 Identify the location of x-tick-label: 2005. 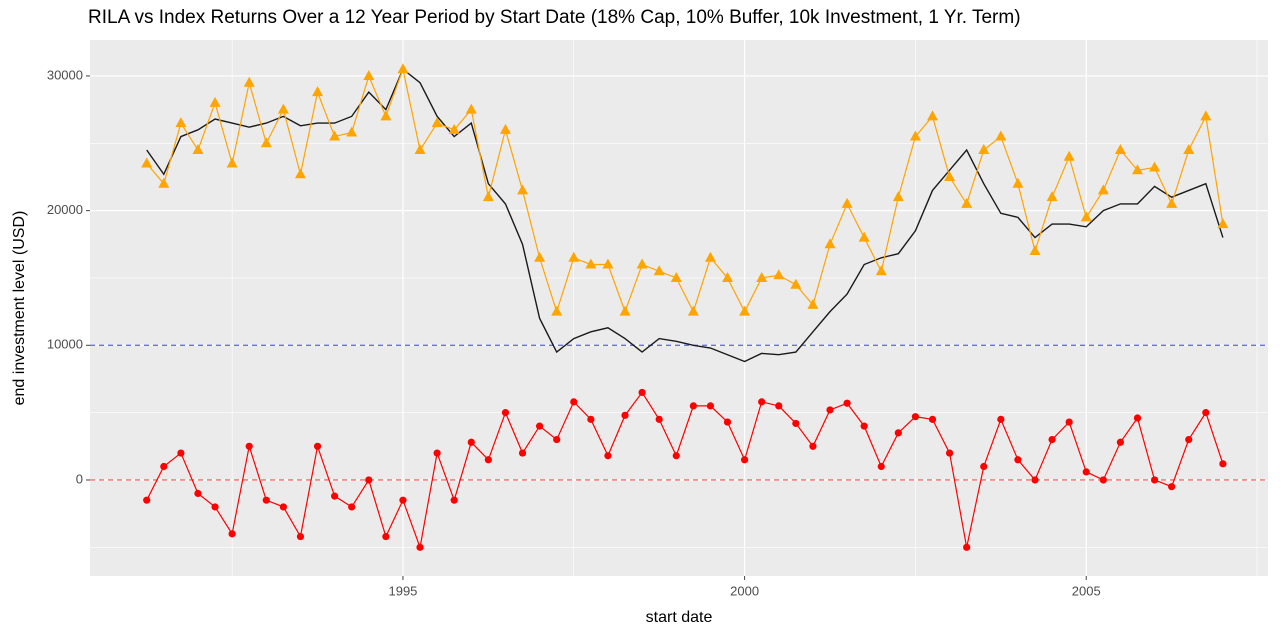
(1086, 590).